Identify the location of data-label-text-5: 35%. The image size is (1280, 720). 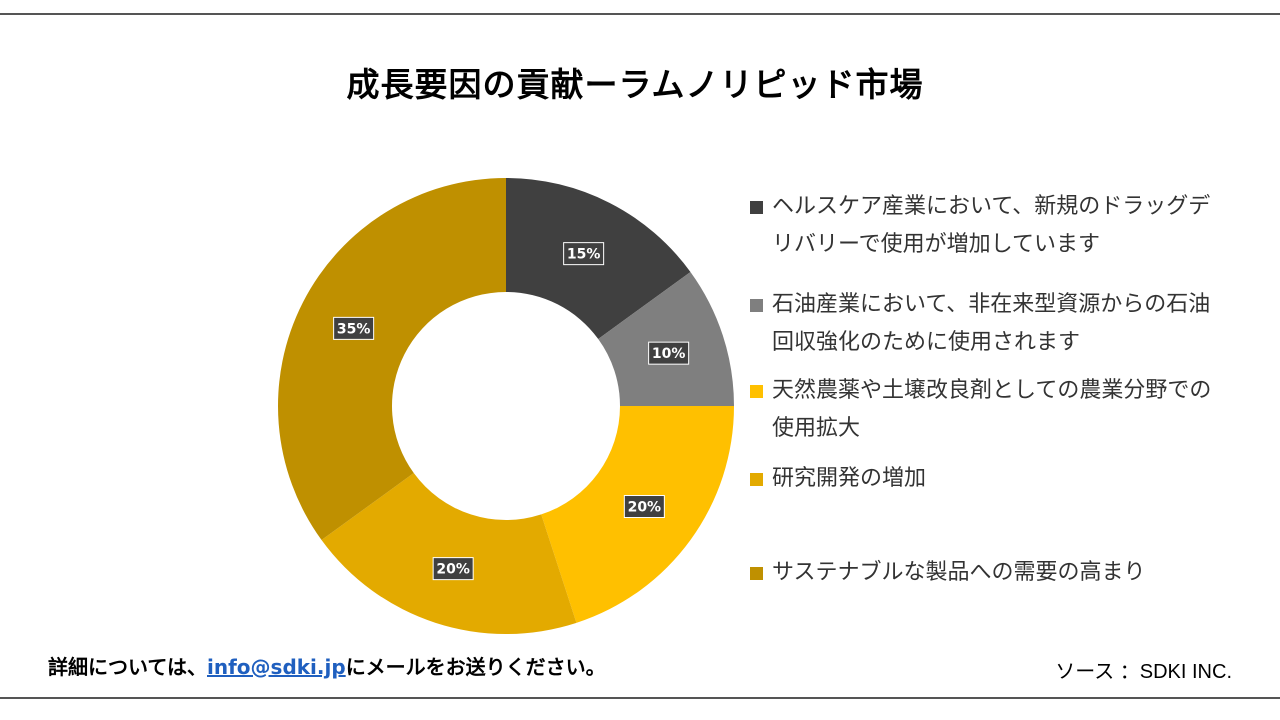
(354, 329).